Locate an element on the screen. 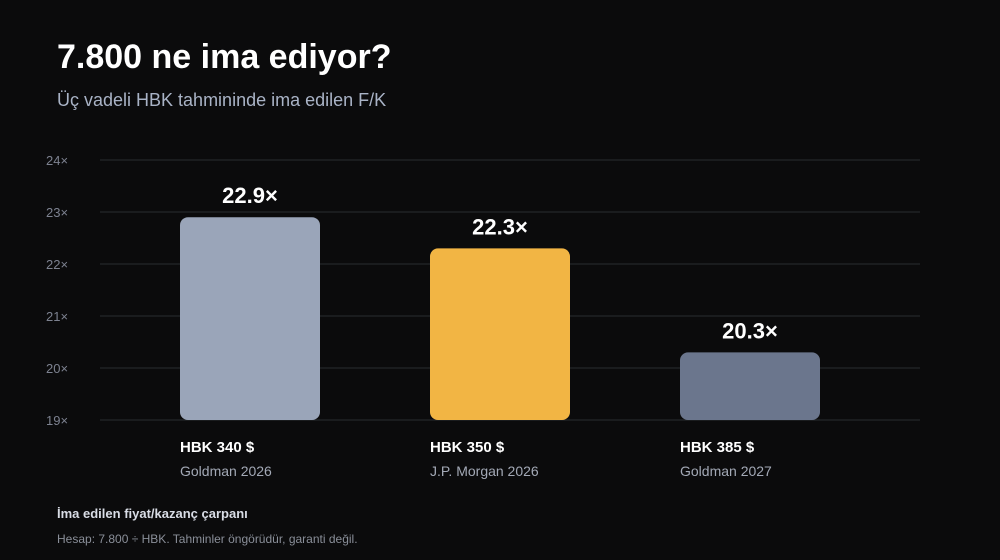 This screenshot has height=560, width=1000. chart-title: 7.800 ne ima ediyor? is located at coordinates (224, 57).